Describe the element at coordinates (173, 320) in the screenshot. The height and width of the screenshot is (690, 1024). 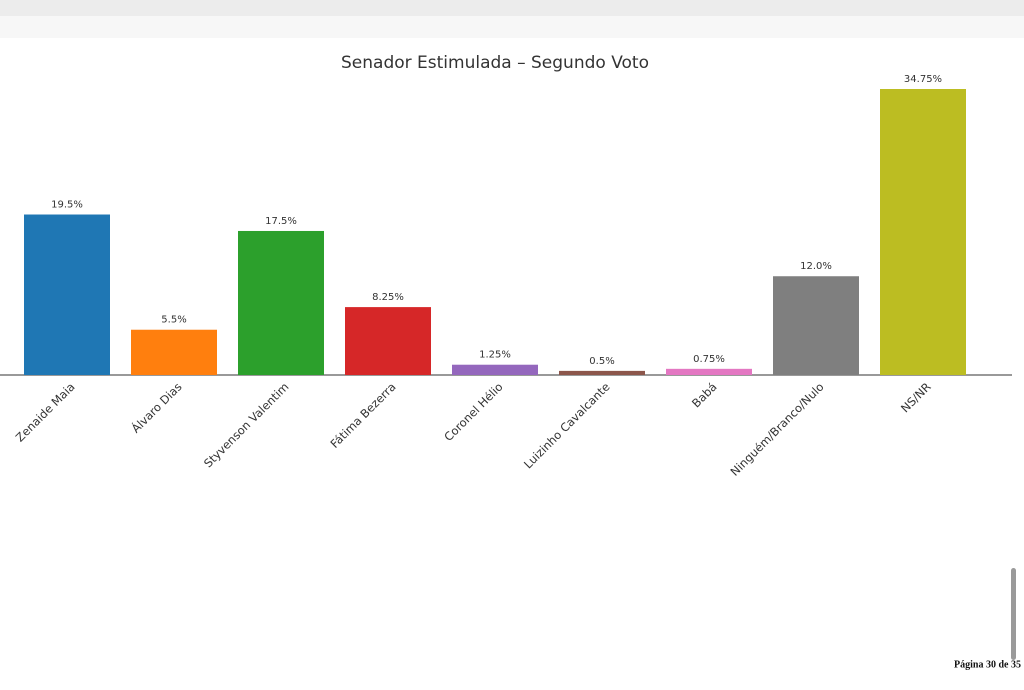
I see `value-label: 5.5%` at that location.